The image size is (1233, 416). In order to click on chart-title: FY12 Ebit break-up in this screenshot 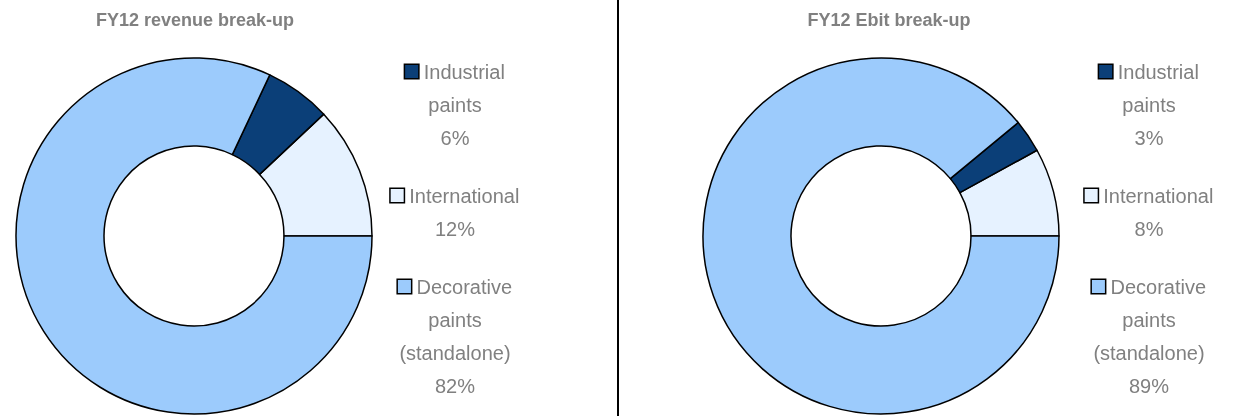, I will do `click(889, 20)`.